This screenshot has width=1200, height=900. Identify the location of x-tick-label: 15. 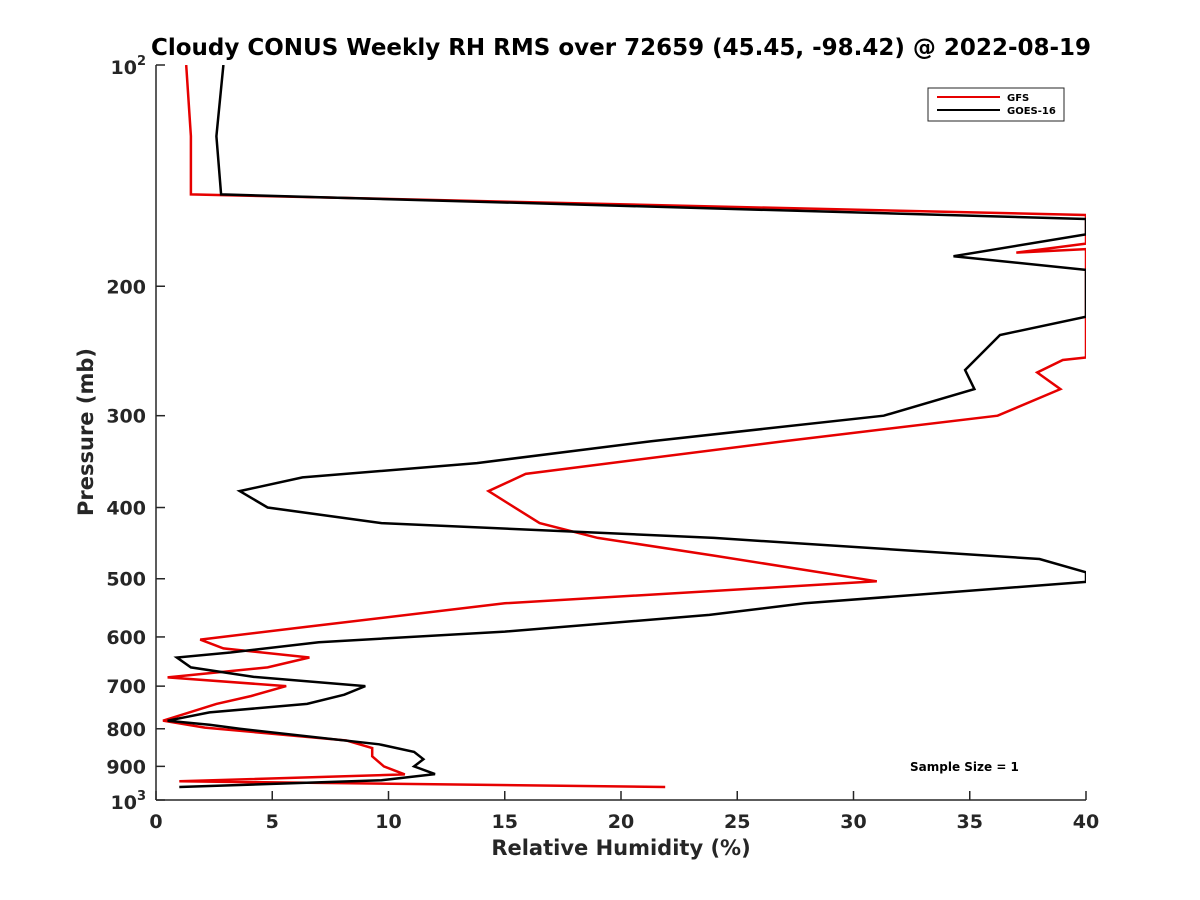
(505, 822).